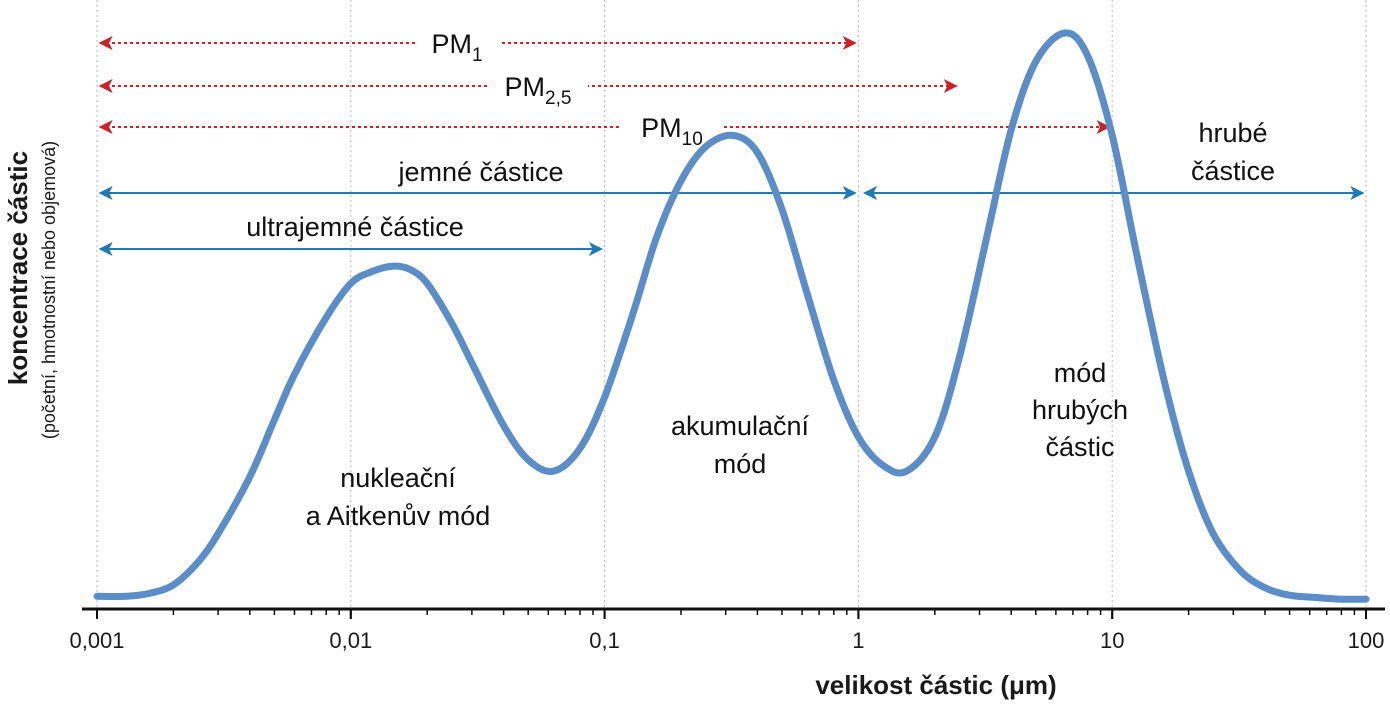 This screenshot has height=705, width=1390. What do you see at coordinates (604, 640) in the screenshot?
I see `x-tick-label: 0,1` at bounding box center [604, 640].